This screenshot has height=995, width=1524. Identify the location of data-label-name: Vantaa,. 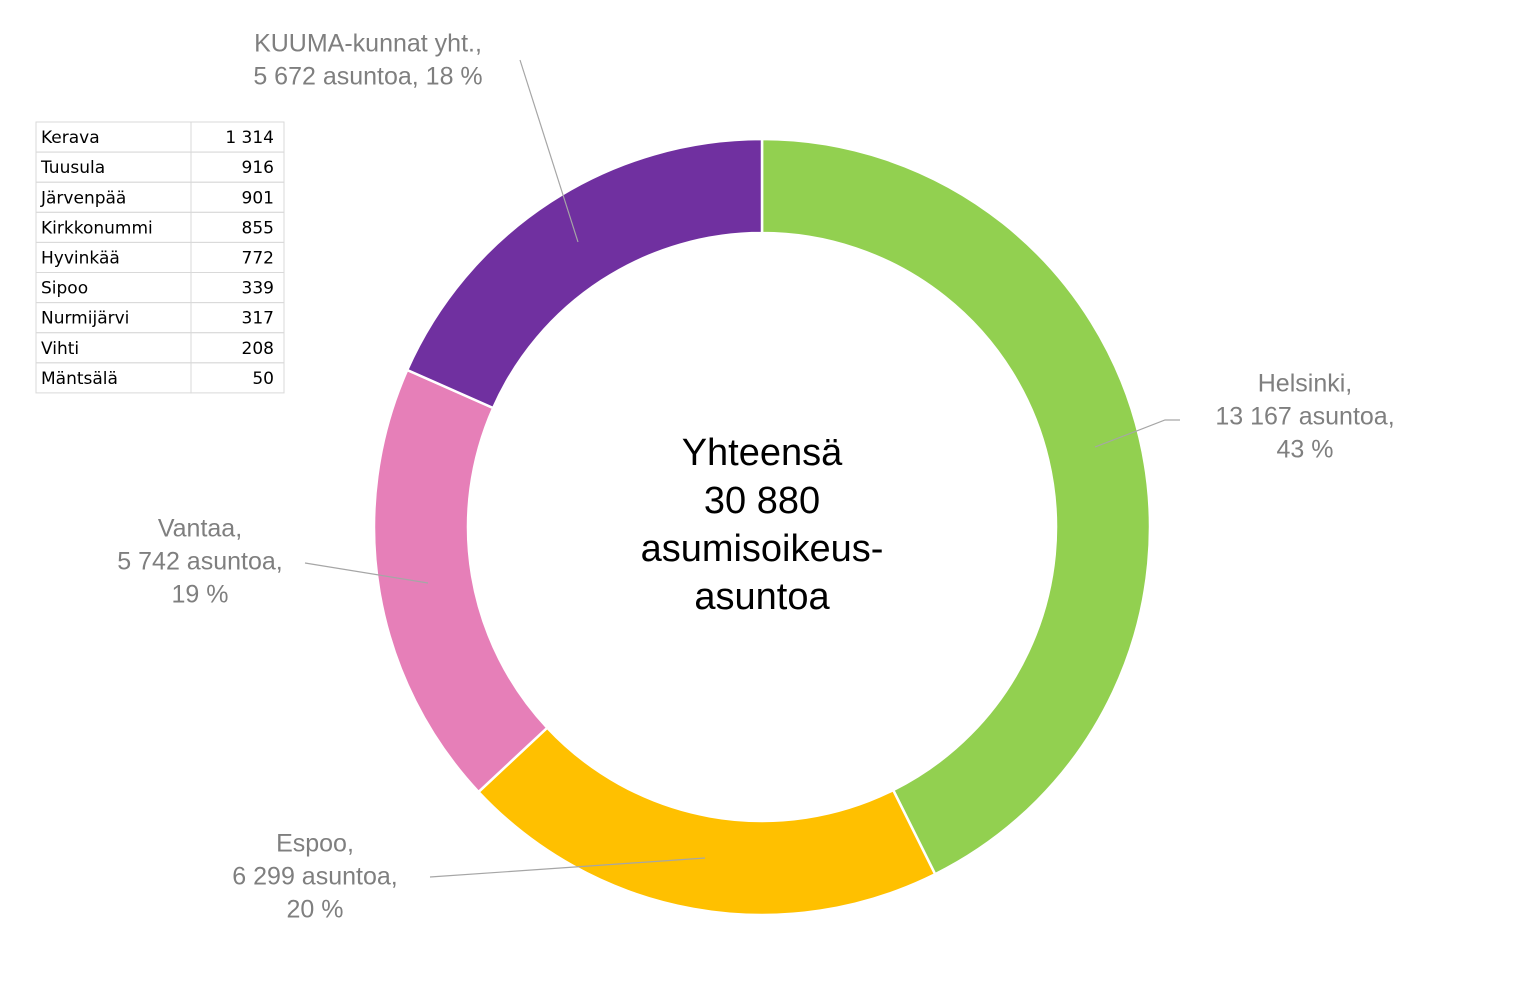
(200, 529).